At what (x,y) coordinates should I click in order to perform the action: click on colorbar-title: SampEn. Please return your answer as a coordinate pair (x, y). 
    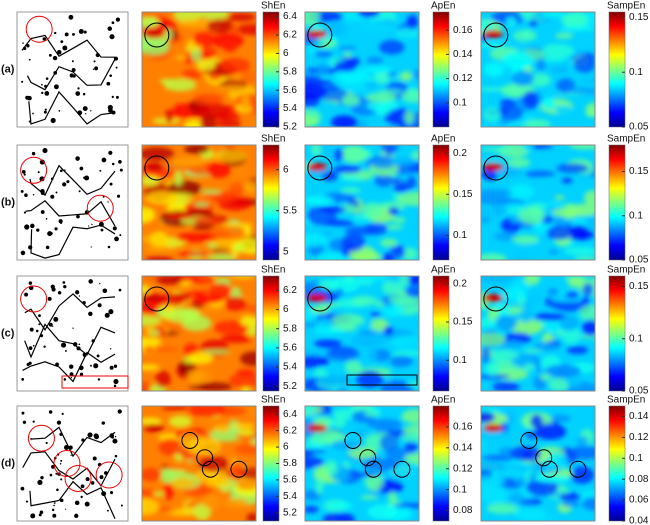
    Looking at the image, I should click on (626, 6).